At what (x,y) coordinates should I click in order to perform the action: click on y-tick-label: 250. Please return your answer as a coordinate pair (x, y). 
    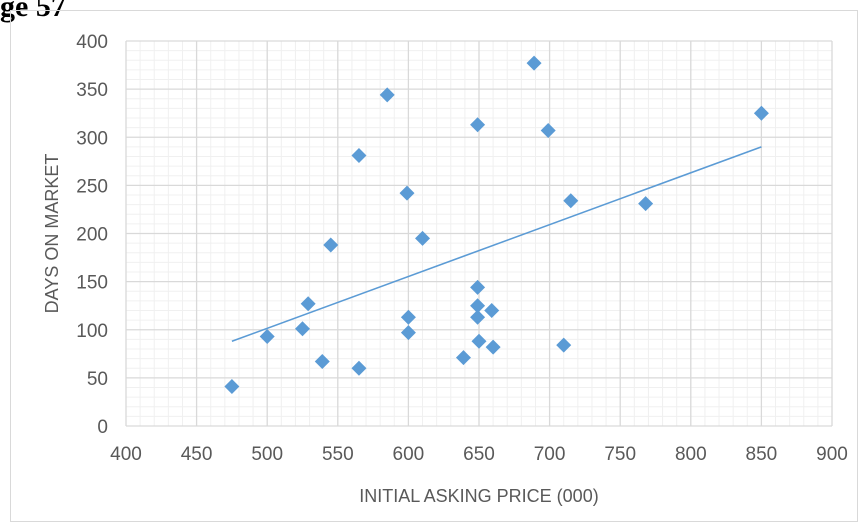
    Looking at the image, I should click on (92, 186).